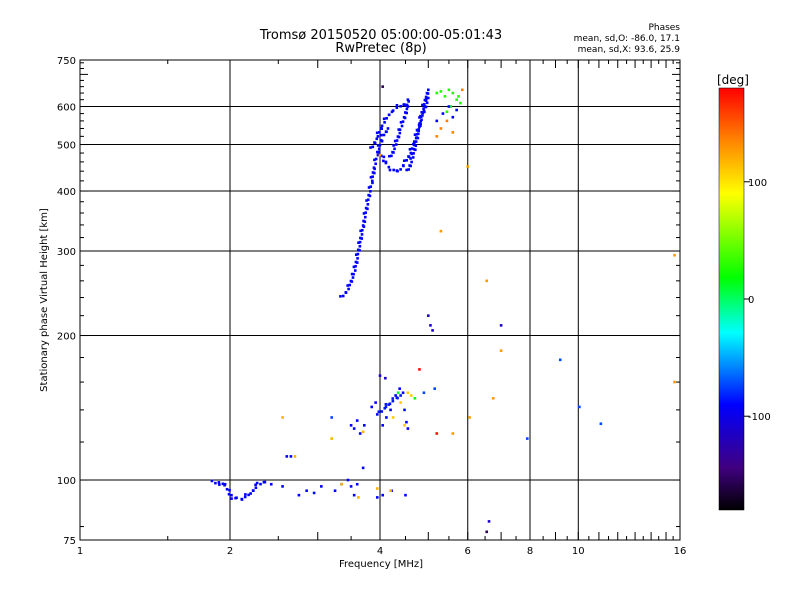 The height and width of the screenshot is (604, 800). What do you see at coordinates (44, 300) in the screenshot?
I see `y-axis-label: Stationary phase Virtual Height [km]` at bounding box center [44, 300].